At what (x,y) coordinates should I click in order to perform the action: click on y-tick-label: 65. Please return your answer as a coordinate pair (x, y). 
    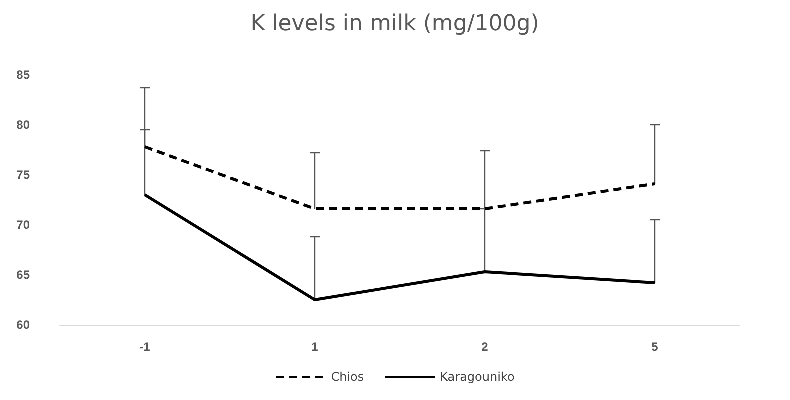
    Looking at the image, I should click on (23, 275).